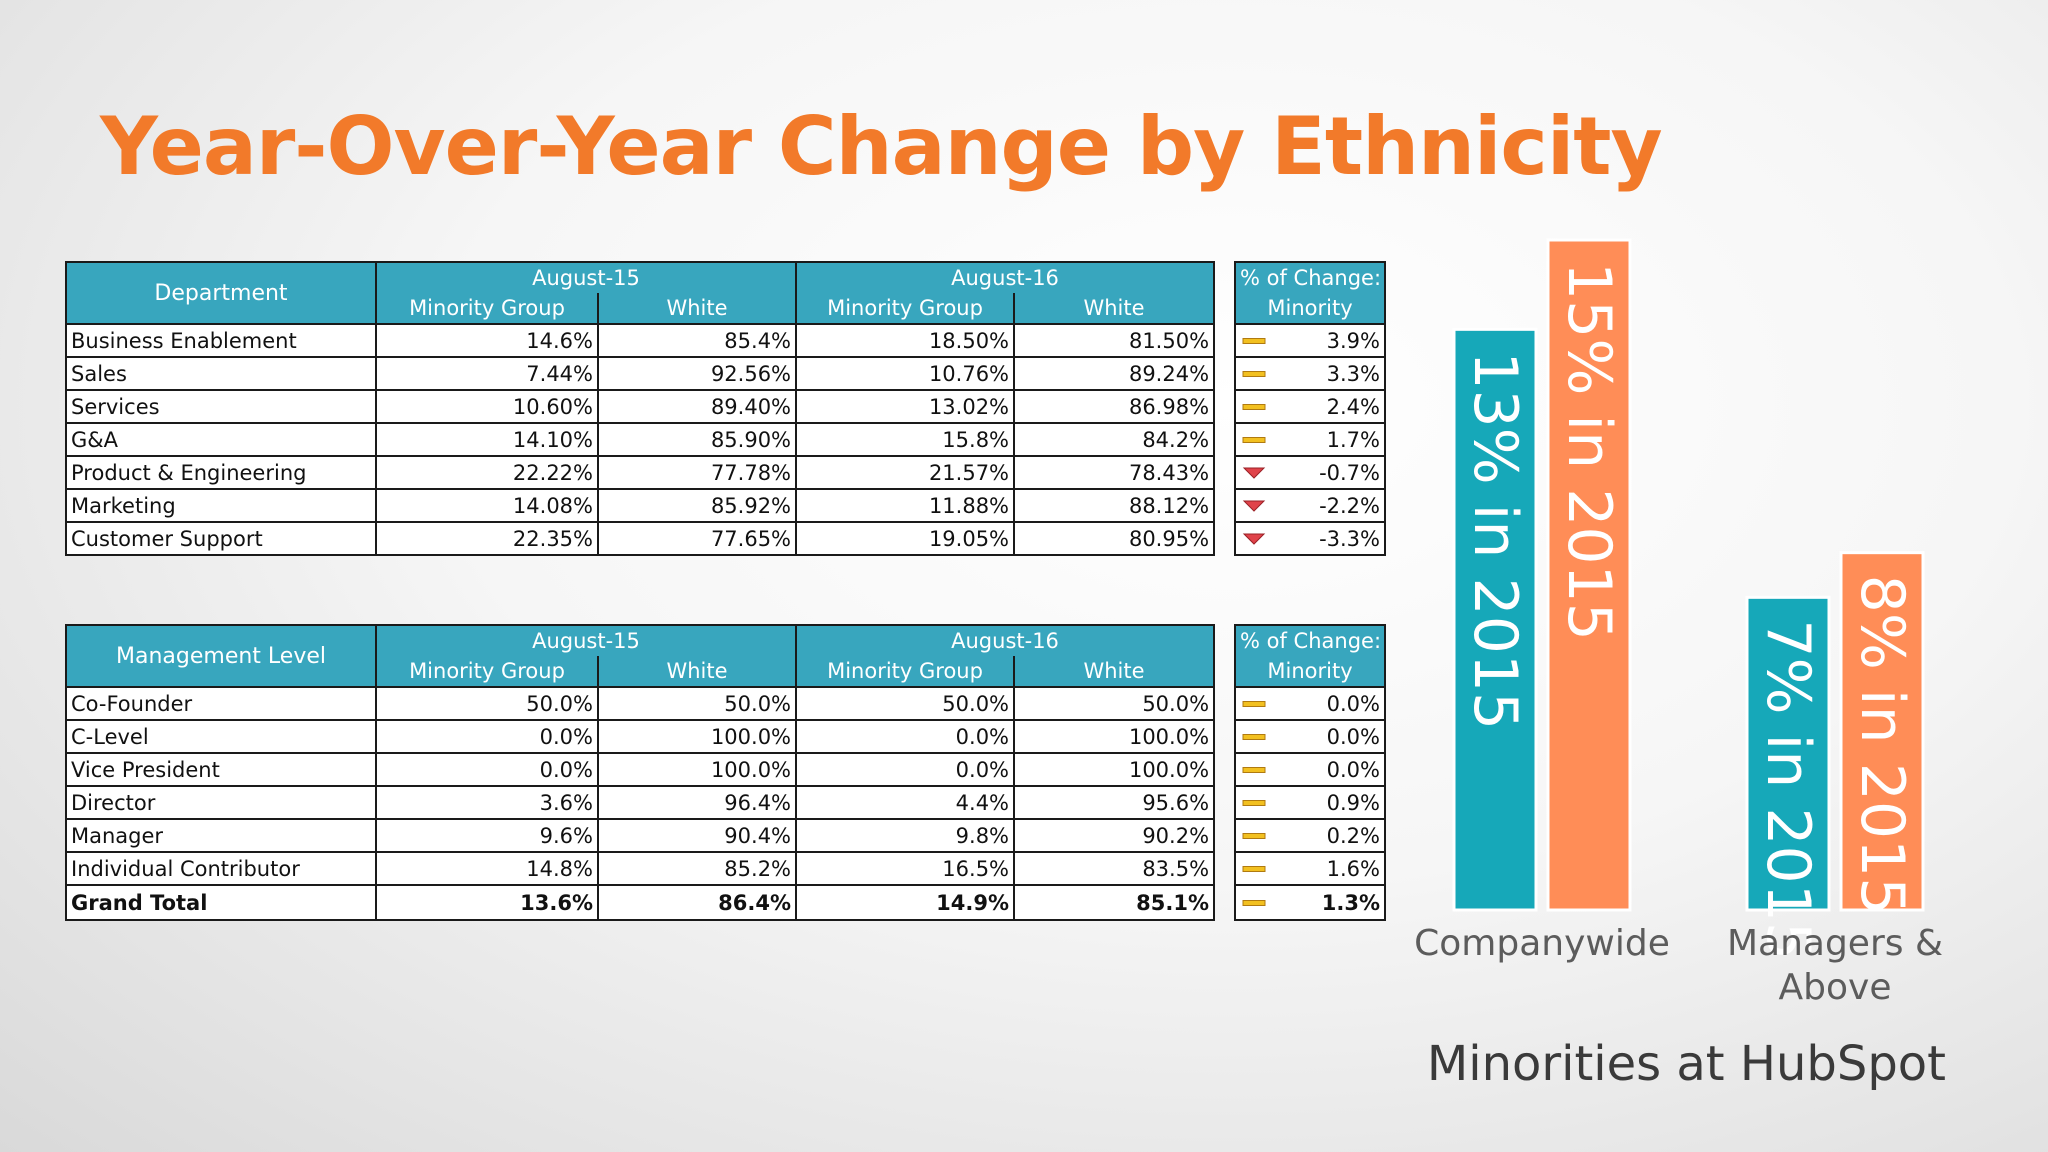 This screenshot has width=2048, height=1152. What do you see at coordinates (640, 802) in the screenshot?
I see `table-row: Director 3.6% 96.4% 4.4% 95.6%` at bounding box center [640, 802].